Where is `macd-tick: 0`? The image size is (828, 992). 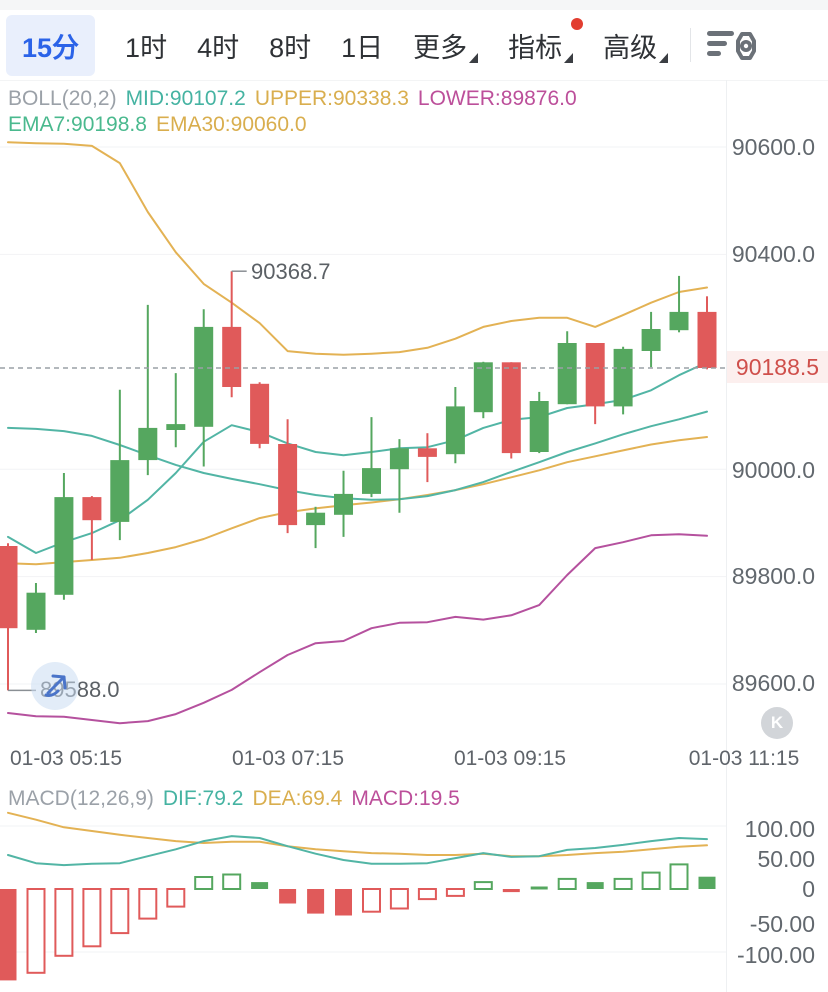
macd-tick: 0 is located at coordinates (808, 889).